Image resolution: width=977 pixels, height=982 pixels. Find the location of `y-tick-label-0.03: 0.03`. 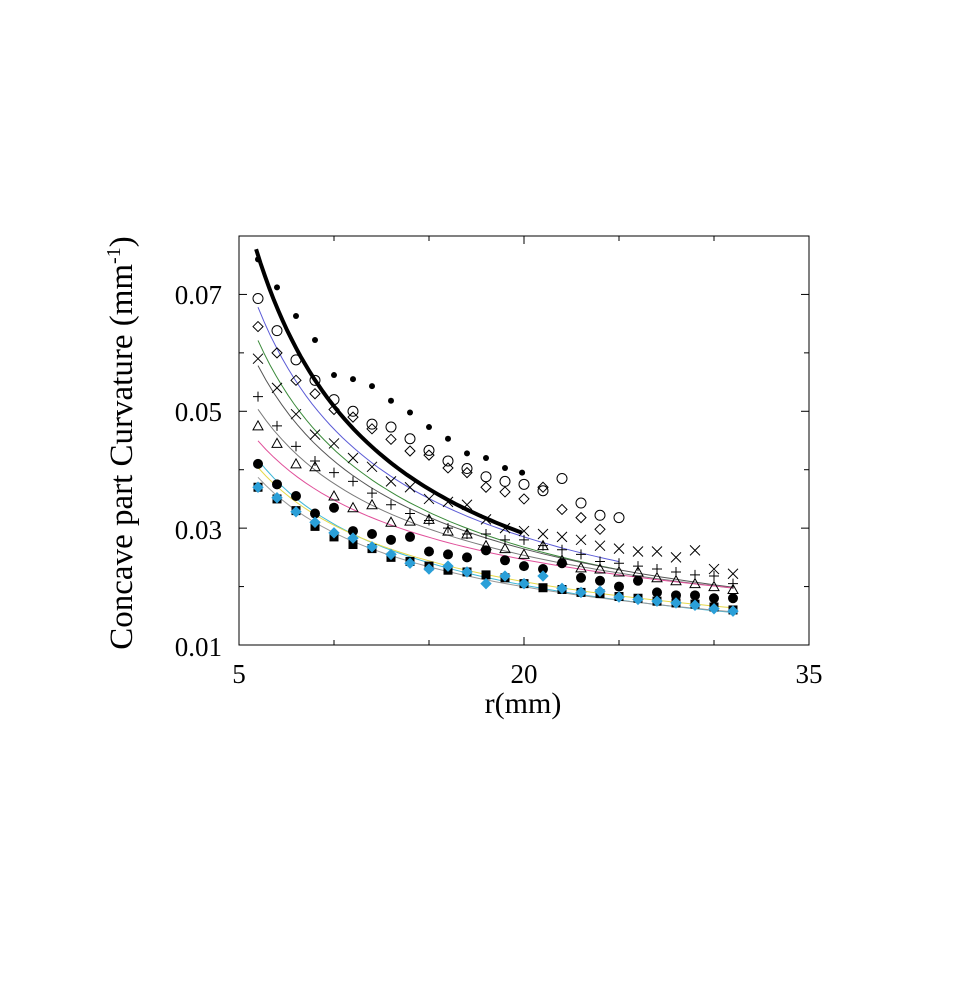

y-tick-label-0.03: 0.03 is located at coordinates (198, 530).